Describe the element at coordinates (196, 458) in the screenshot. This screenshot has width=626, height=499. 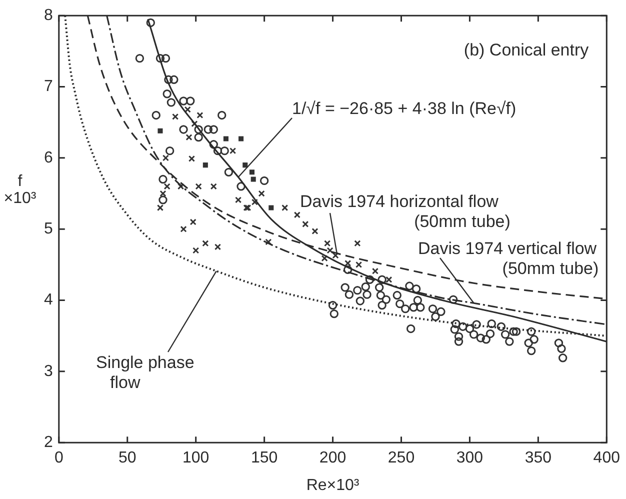
I see `x-tick-label: 100` at that location.